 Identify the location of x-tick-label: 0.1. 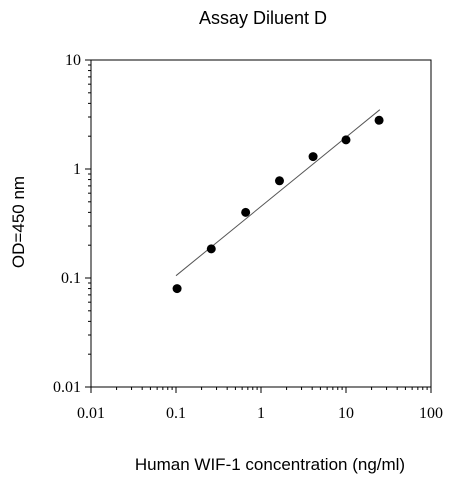
(176, 413).